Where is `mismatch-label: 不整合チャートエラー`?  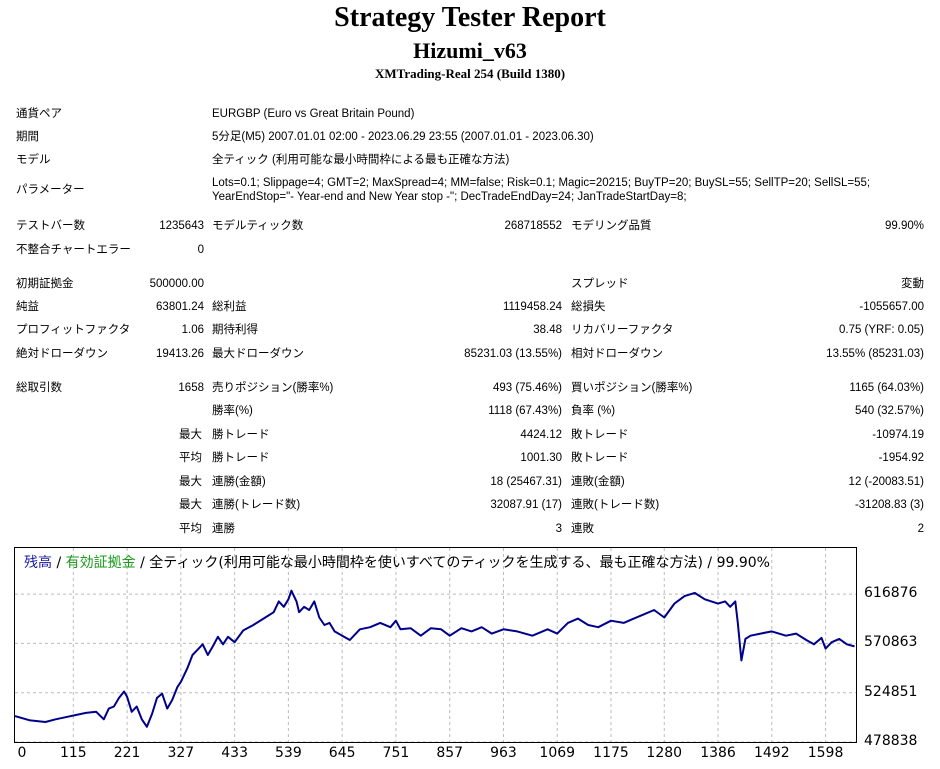 mismatch-label: 不整合チャートエラー is located at coordinates (73, 250).